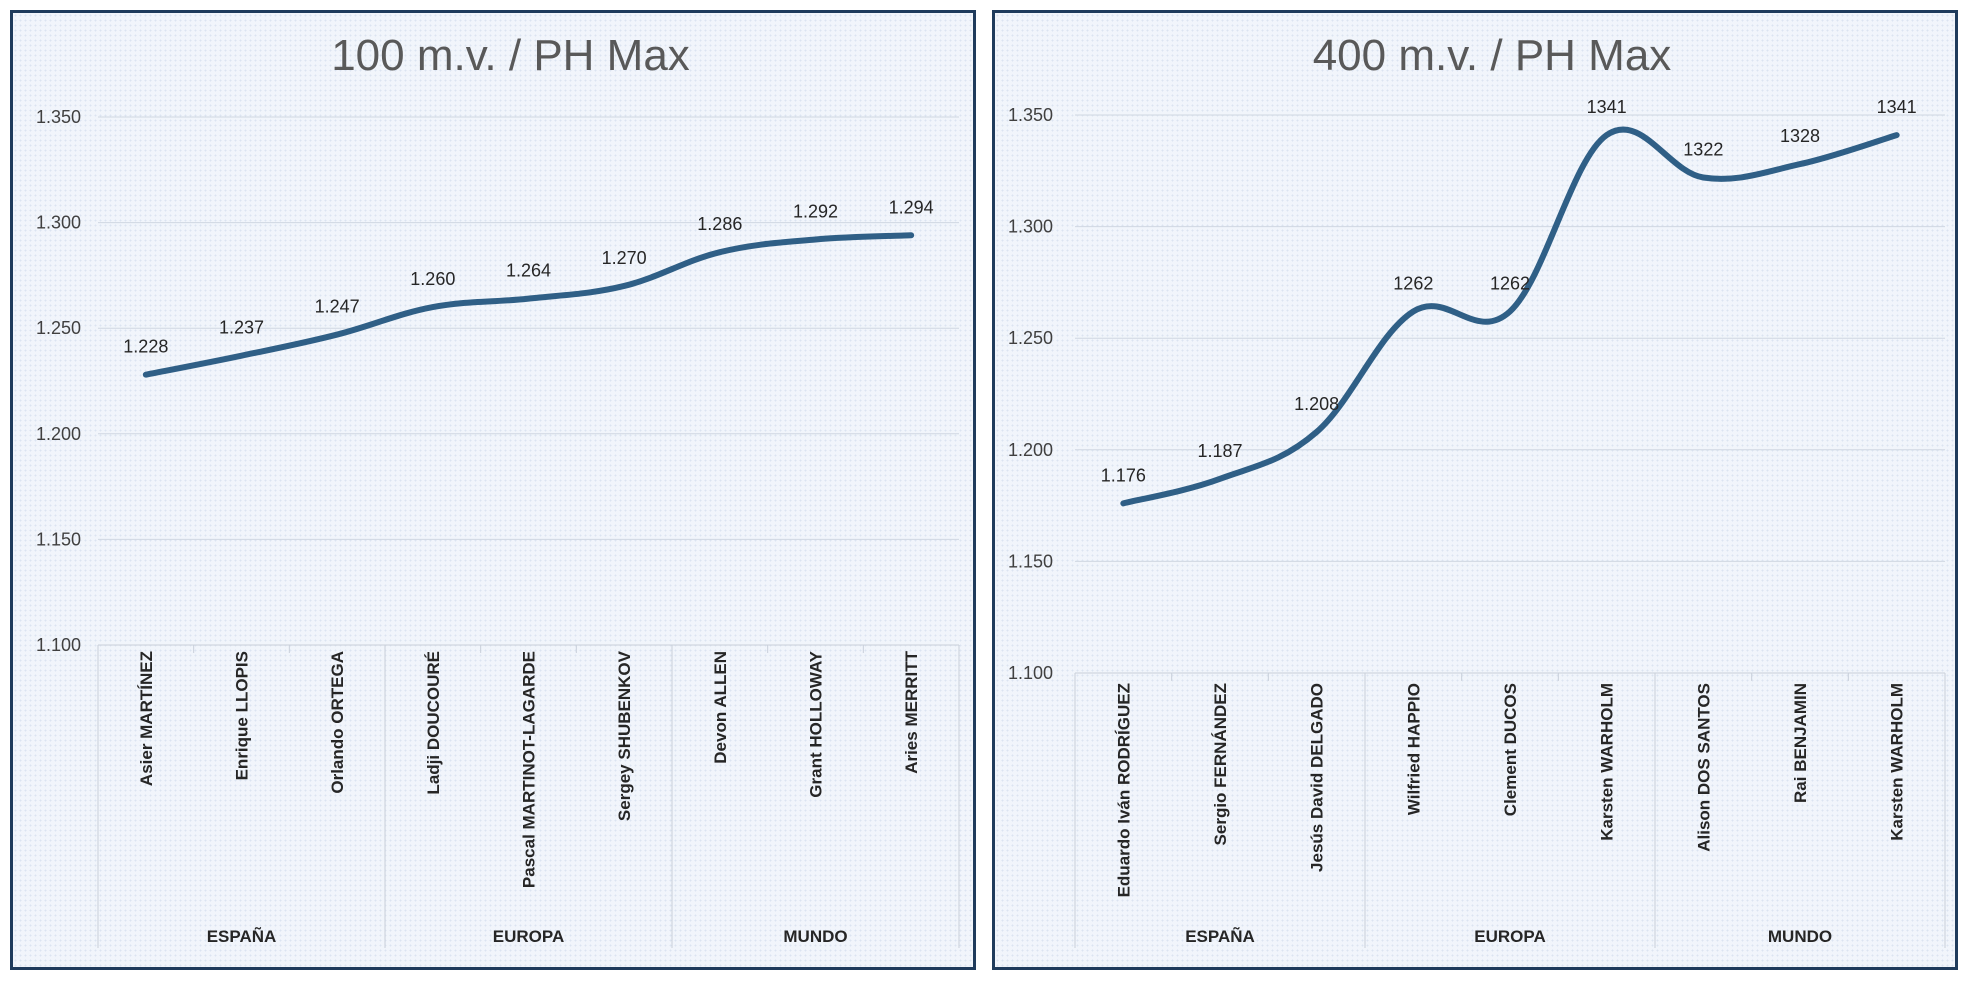  Describe the element at coordinates (529, 769) in the screenshot. I see `x-category-label: Pascal MARTINOT-LAGARDE` at that location.